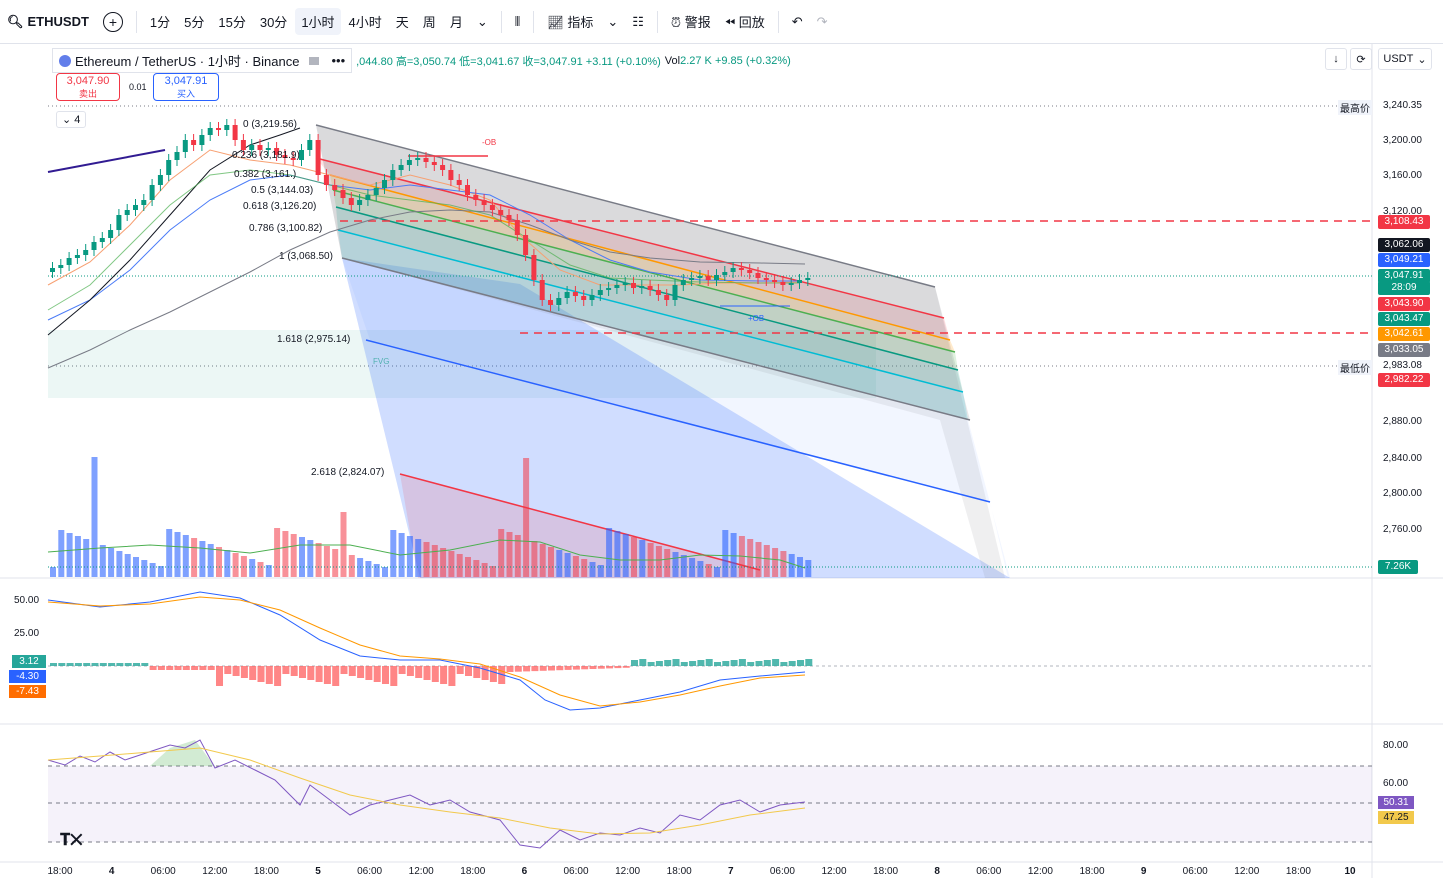  Describe the element at coordinates (266, 155) in the screenshot. I see `fib-label-0236: 0.236 (3,181.9)` at that location.